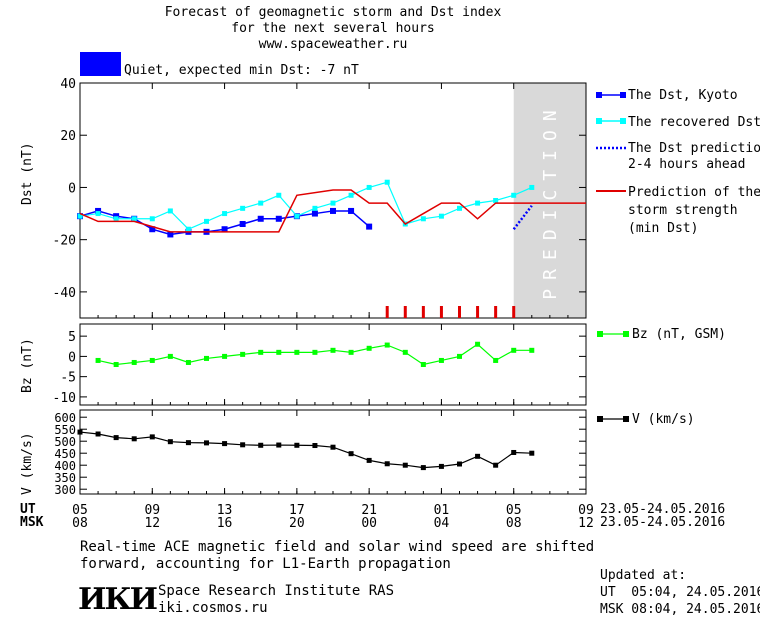 Image resolution: width=760 pixels, height=620 pixels. I want to click on y-tick-label: 600, so click(65, 418).